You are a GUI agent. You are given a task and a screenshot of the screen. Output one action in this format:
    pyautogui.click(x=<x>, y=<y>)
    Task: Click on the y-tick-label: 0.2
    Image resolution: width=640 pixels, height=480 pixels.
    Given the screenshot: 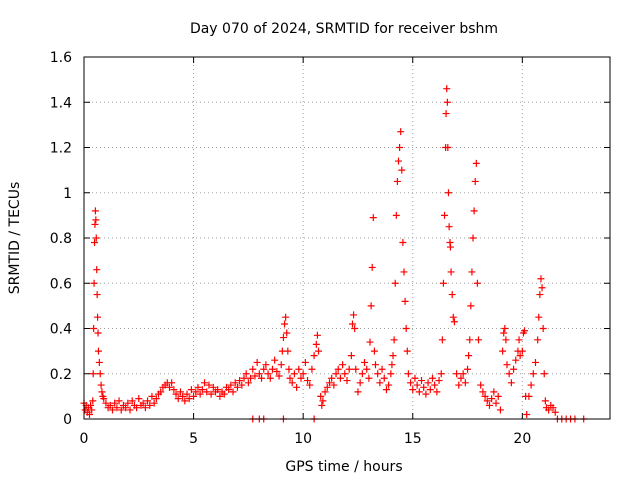 What is the action you would take?
    pyautogui.click(x=61, y=375)
    